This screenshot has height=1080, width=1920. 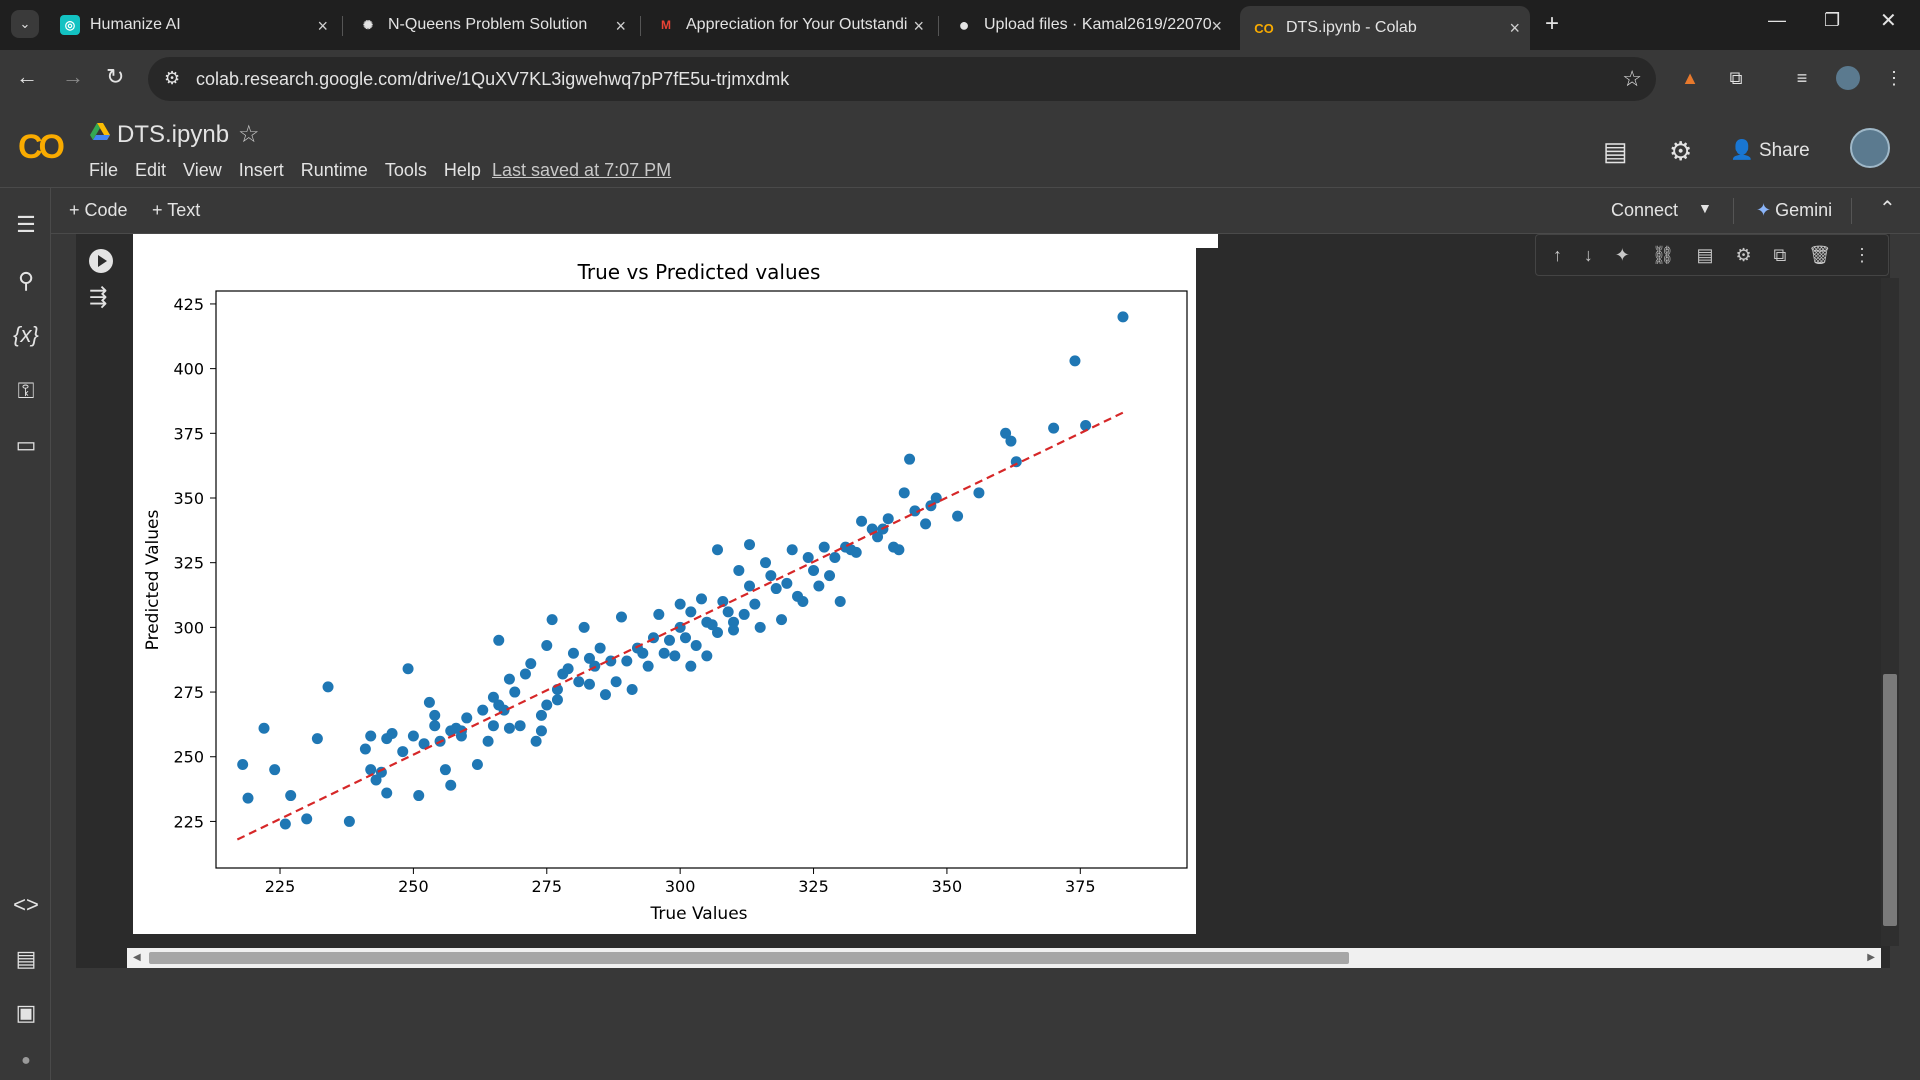 I want to click on reload-button: ↻, so click(x=115, y=77).